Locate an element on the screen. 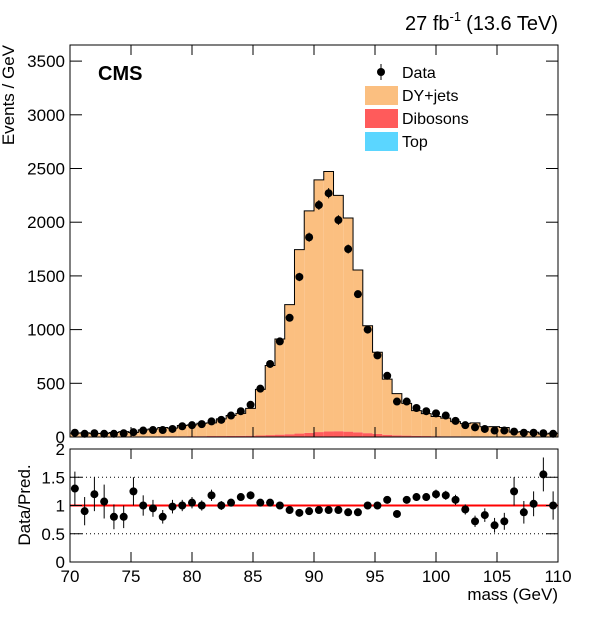 The image size is (596, 622). x-tick-label: 110 is located at coordinates (557, 576).